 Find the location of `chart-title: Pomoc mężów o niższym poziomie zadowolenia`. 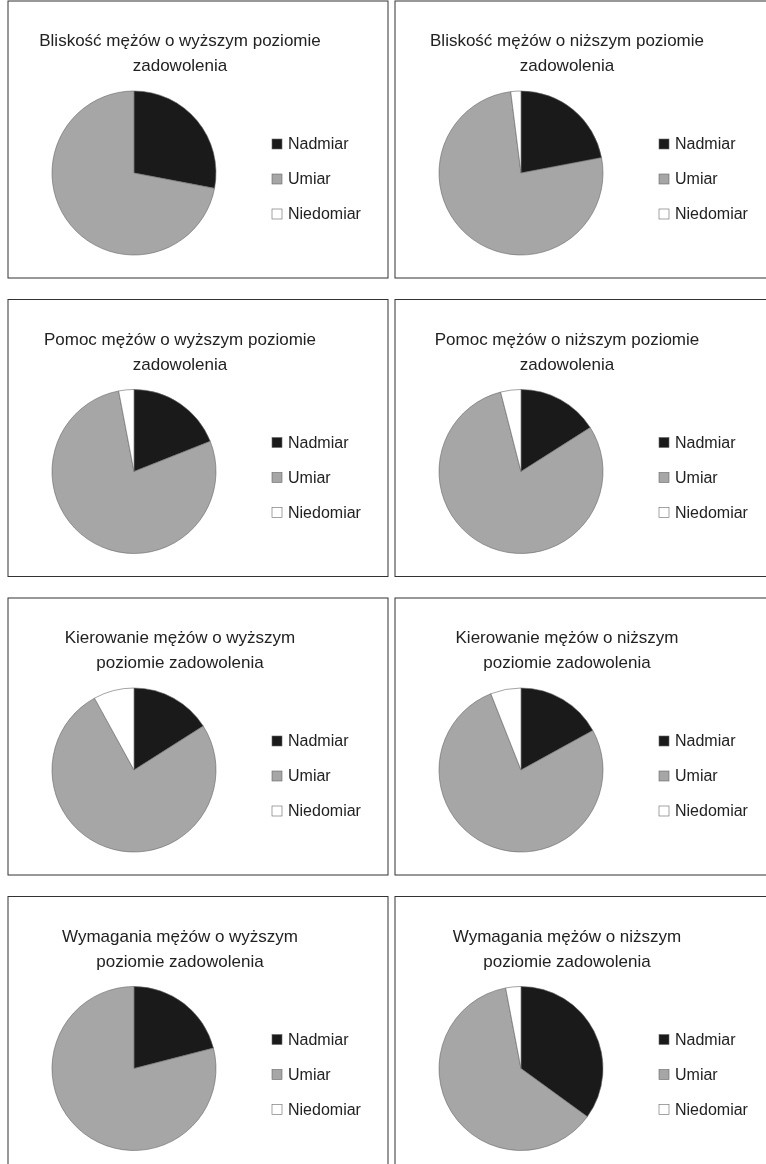

chart-title: Pomoc mężów o niższym poziomie zadowolenia is located at coordinates (567, 351).